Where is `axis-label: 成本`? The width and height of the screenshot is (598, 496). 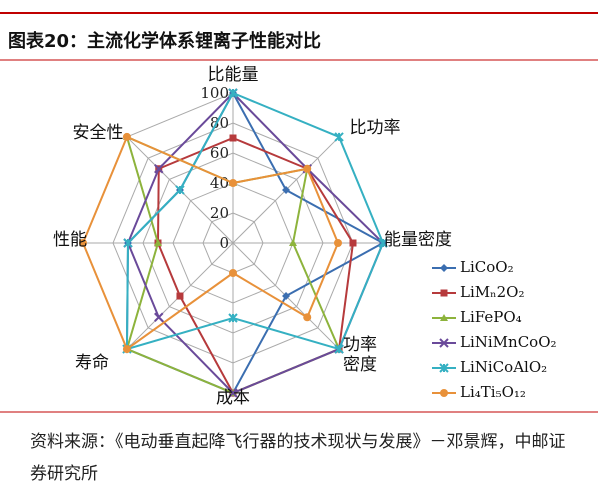
axis-label: 成本 is located at coordinates (233, 398).